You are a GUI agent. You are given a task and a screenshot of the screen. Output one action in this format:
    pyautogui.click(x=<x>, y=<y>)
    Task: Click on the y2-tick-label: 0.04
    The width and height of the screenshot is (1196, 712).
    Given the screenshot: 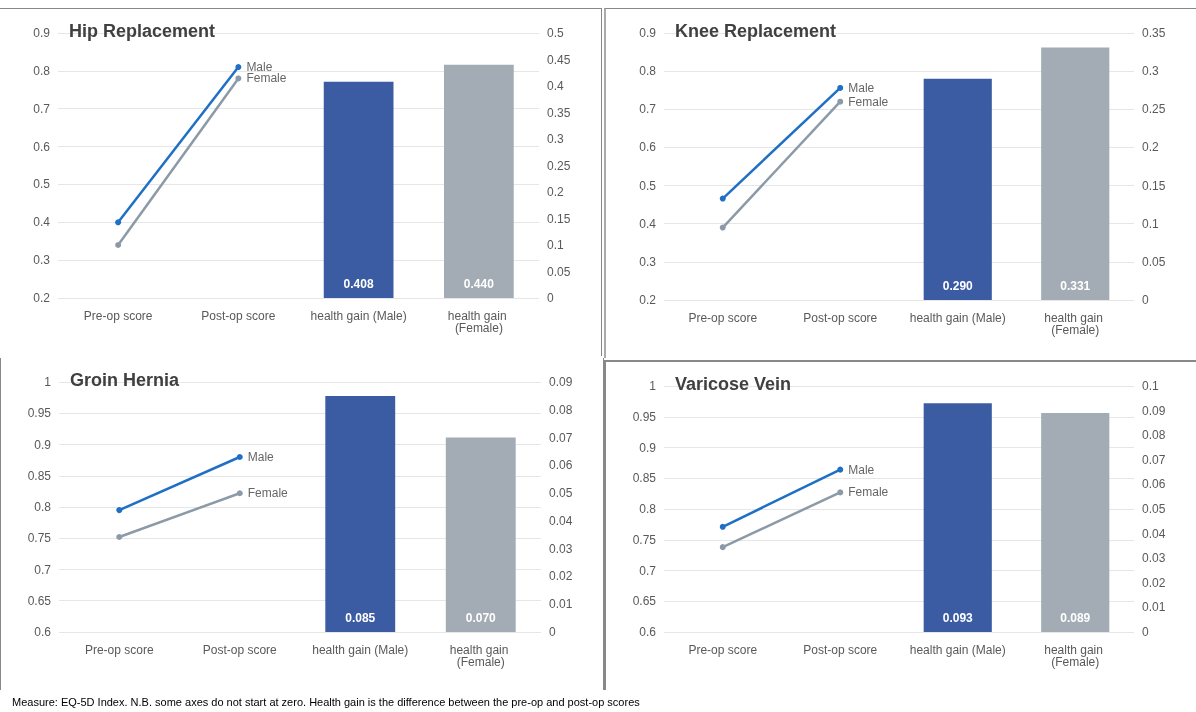 What is the action you would take?
    pyautogui.click(x=561, y=520)
    